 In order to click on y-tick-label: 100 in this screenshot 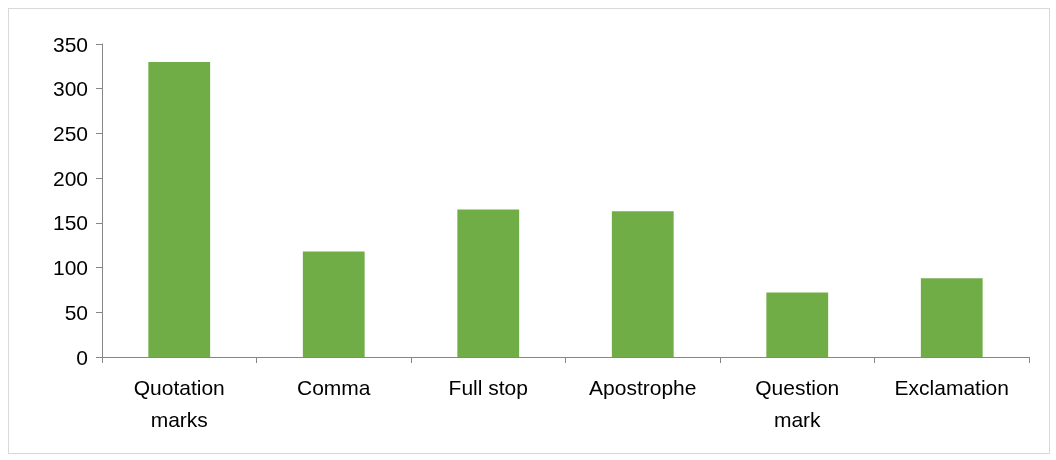, I will do `click(70, 268)`.